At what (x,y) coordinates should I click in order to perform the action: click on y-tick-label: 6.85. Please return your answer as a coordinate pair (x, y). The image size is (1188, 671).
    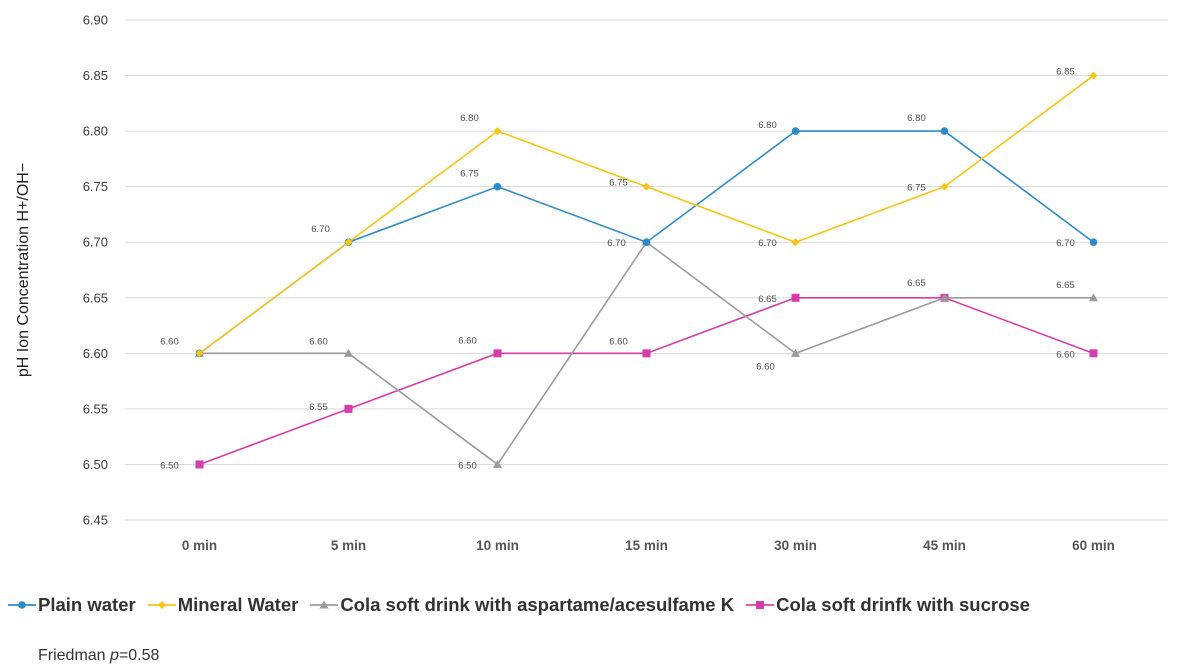
    Looking at the image, I should click on (95, 75).